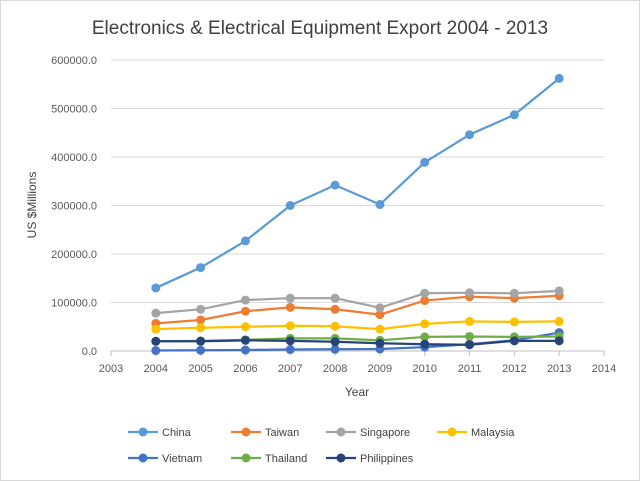 Image resolution: width=640 pixels, height=481 pixels. What do you see at coordinates (74, 304) in the screenshot?
I see `y-tick-label: 100000.0` at bounding box center [74, 304].